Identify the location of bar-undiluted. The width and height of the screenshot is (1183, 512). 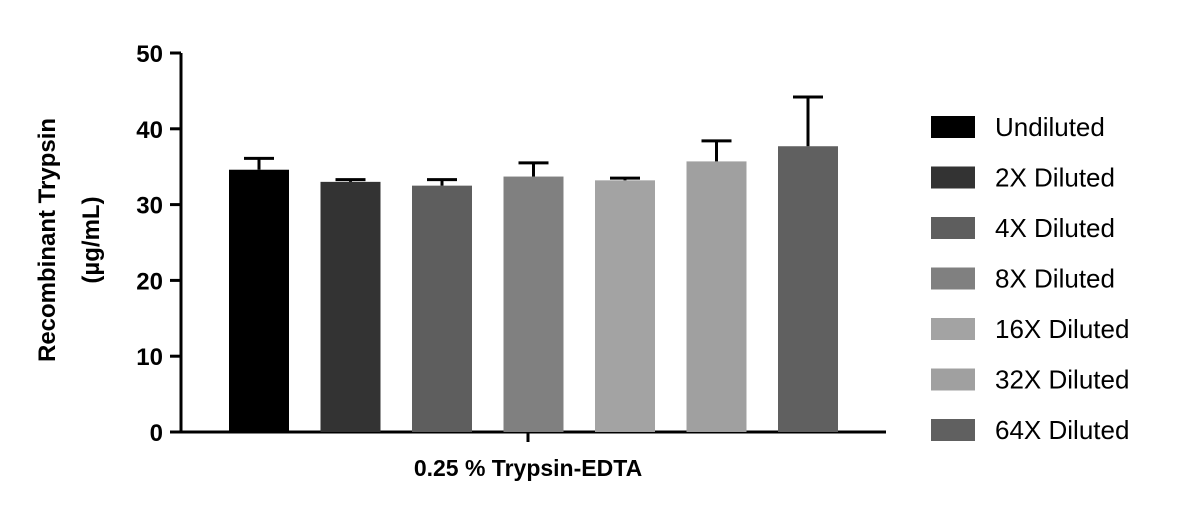
(259, 300).